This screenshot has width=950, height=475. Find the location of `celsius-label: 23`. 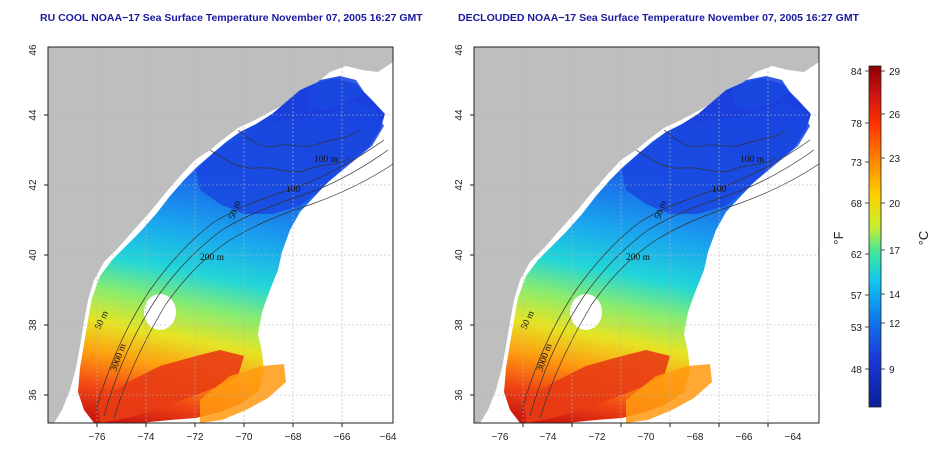

celsius-label: 23 is located at coordinates (895, 159).